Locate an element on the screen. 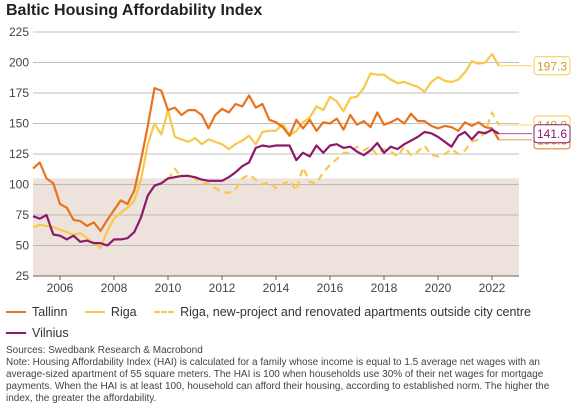 This screenshot has width=576, height=417. y-tick-label-75: 75 is located at coordinates (23, 215).